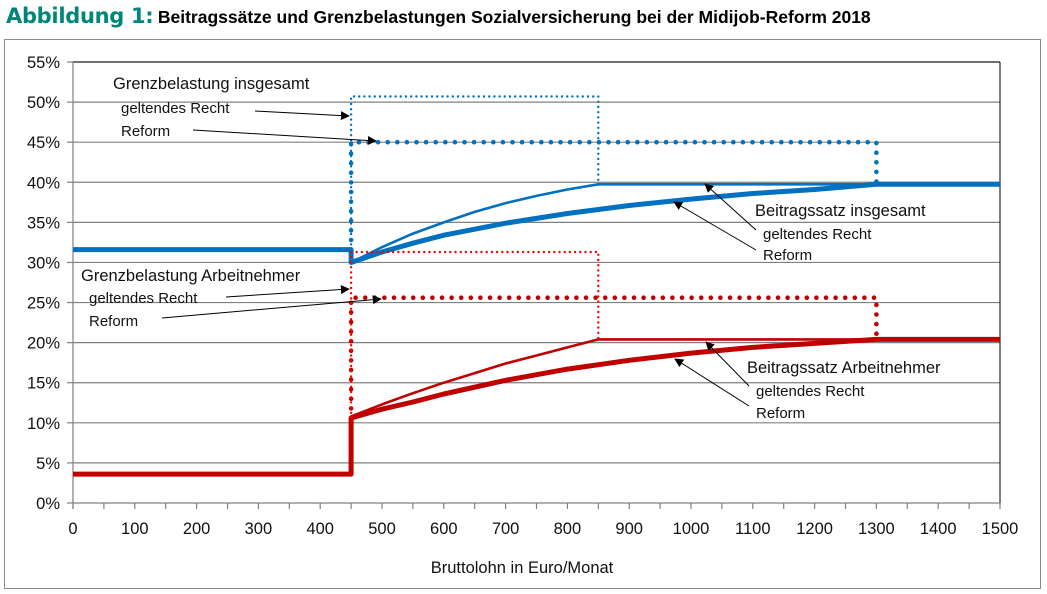  Describe the element at coordinates (191, 276) in the screenshot. I see `annotation-gb-an-heading: Grenzbelastung Arbeitnehmer` at that location.